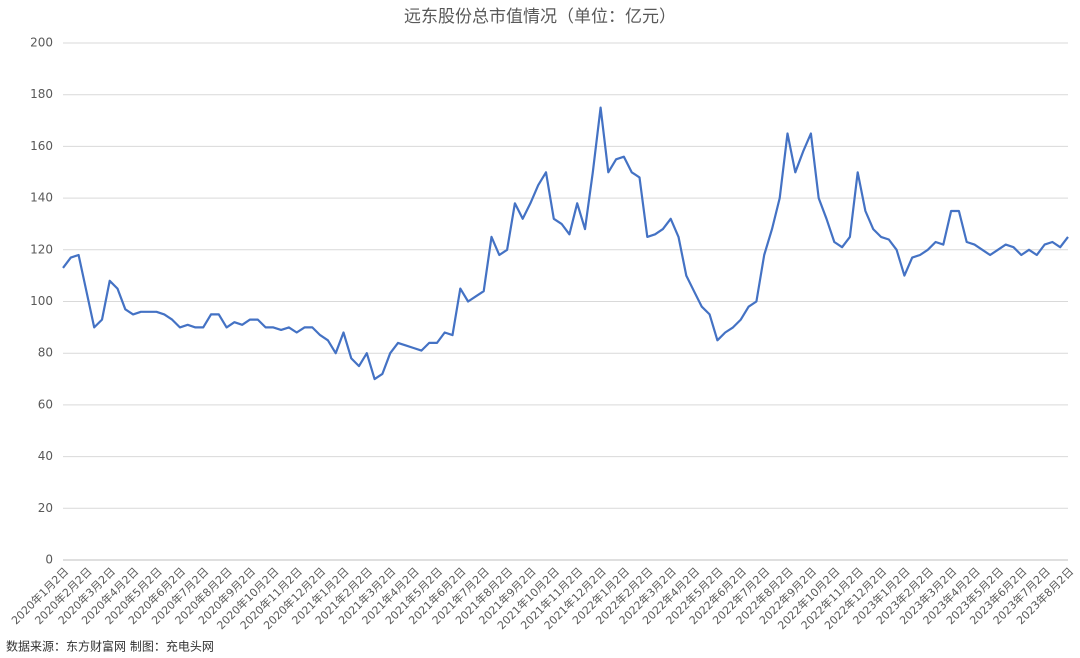  Describe the element at coordinates (45, 353) in the screenshot. I see `y-tick-label: 80` at that location.